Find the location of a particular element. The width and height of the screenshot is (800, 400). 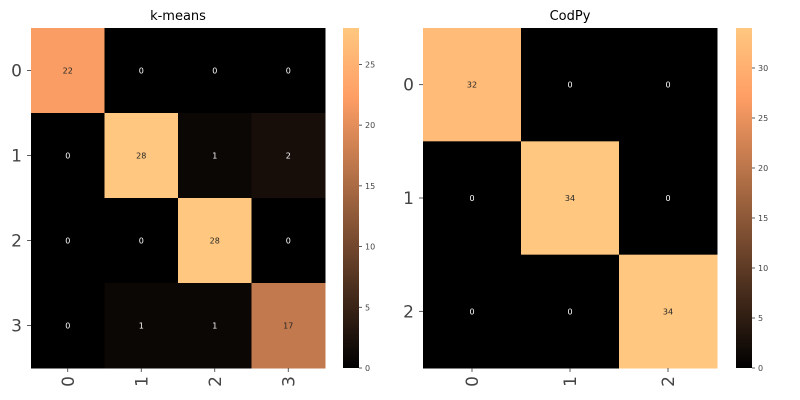

x-tick-label: 3 is located at coordinates (289, 381).